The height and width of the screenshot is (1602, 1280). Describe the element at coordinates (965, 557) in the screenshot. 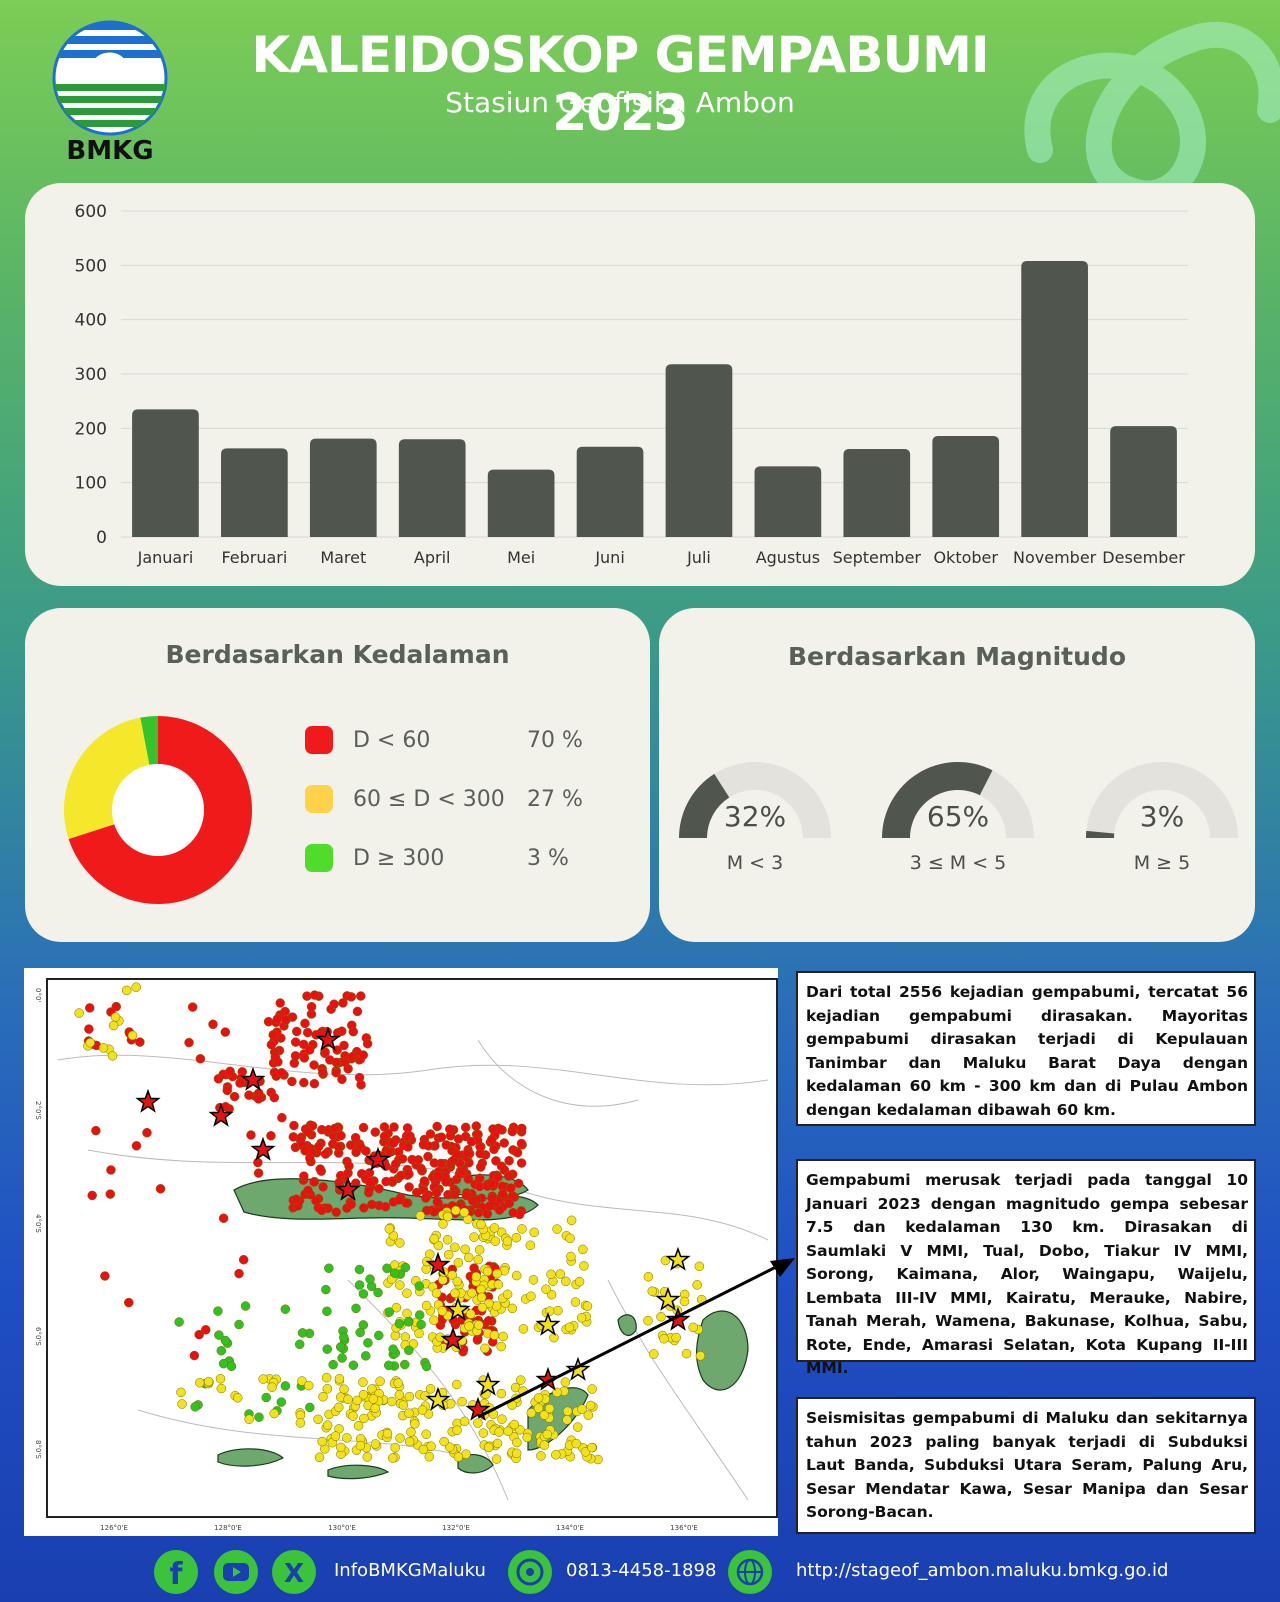

I see `x-tick-label: Oktober` at that location.